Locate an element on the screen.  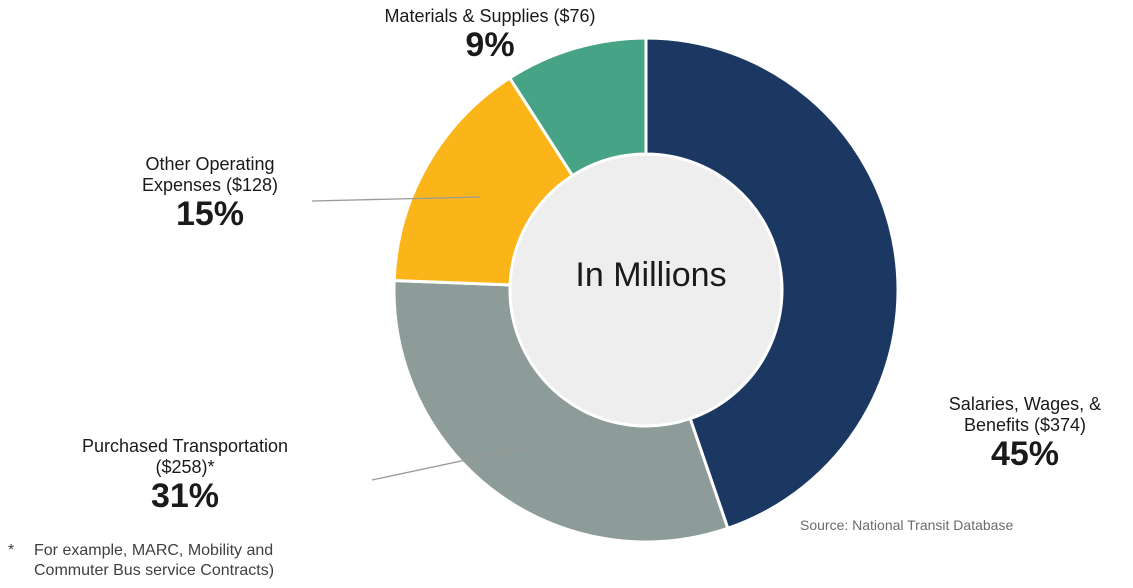
label-other-percent: 15% is located at coordinates (210, 214).